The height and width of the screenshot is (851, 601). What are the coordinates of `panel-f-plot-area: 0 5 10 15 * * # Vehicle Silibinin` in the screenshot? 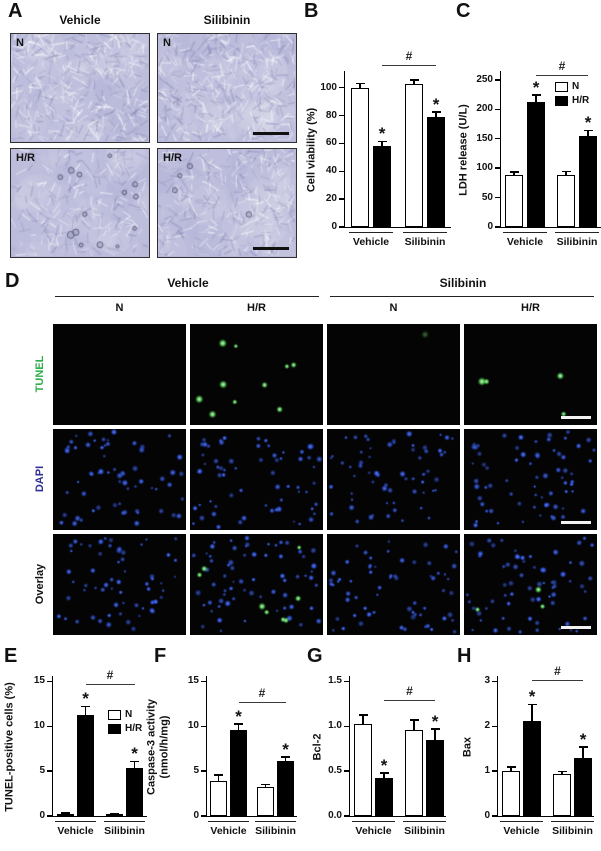 It's located at (242, 756).